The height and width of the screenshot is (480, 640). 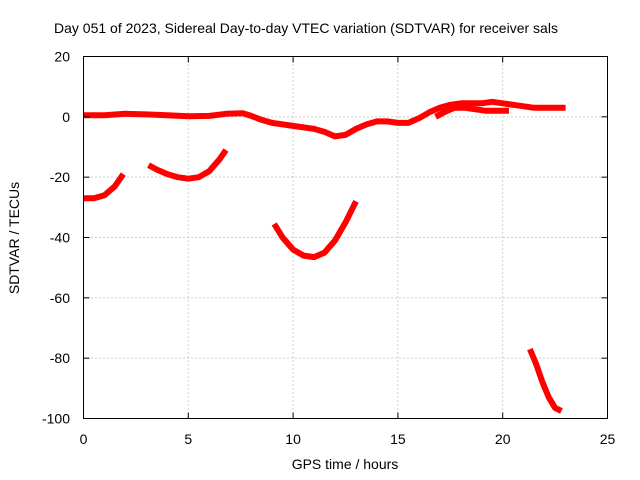 I want to click on x-tick-label: 0, so click(x=84, y=439).